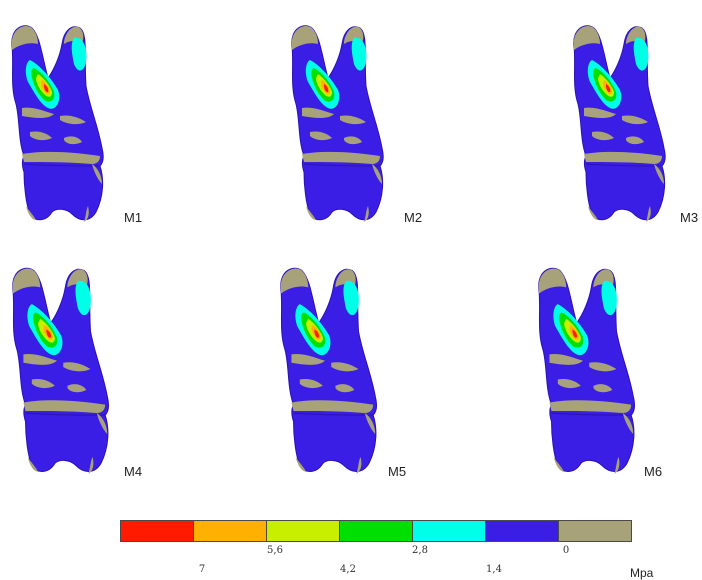 The width and height of the screenshot is (702, 580). I want to click on model-panel-m2: M2, so click(370, 121).